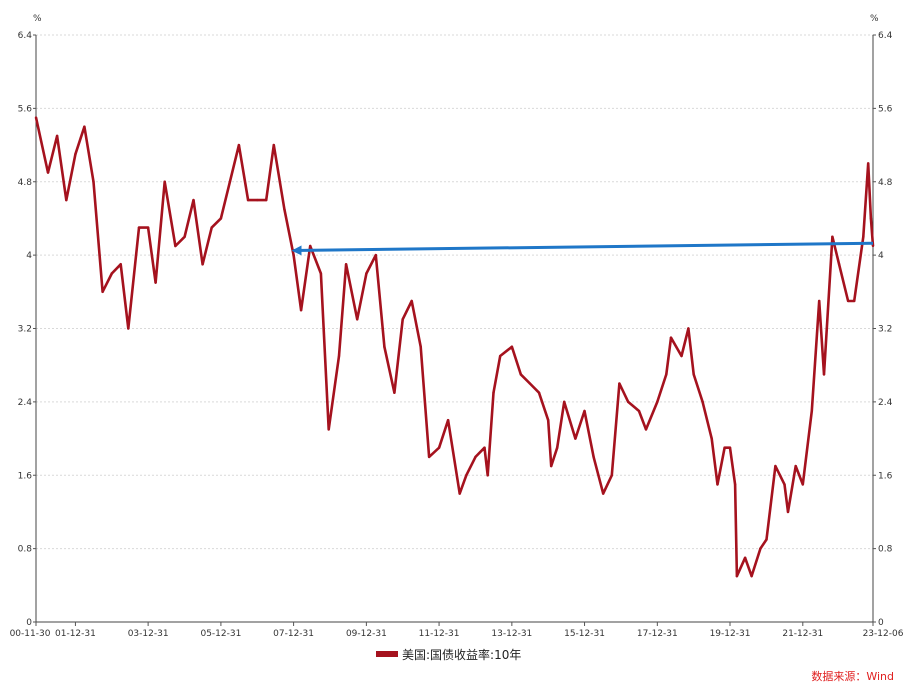 The image size is (912, 700). What do you see at coordinates (885, 476) in the screenshot?
I see `y-tick-label-right: 1.6` at bounding box center [885, 476].